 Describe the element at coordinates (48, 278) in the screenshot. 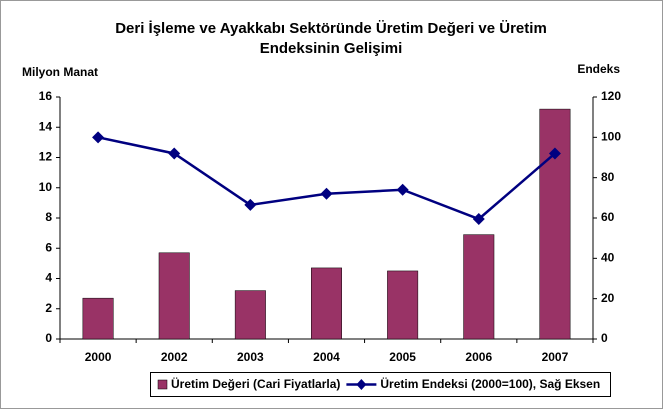

I see `y-tick-label: 4` at that location.